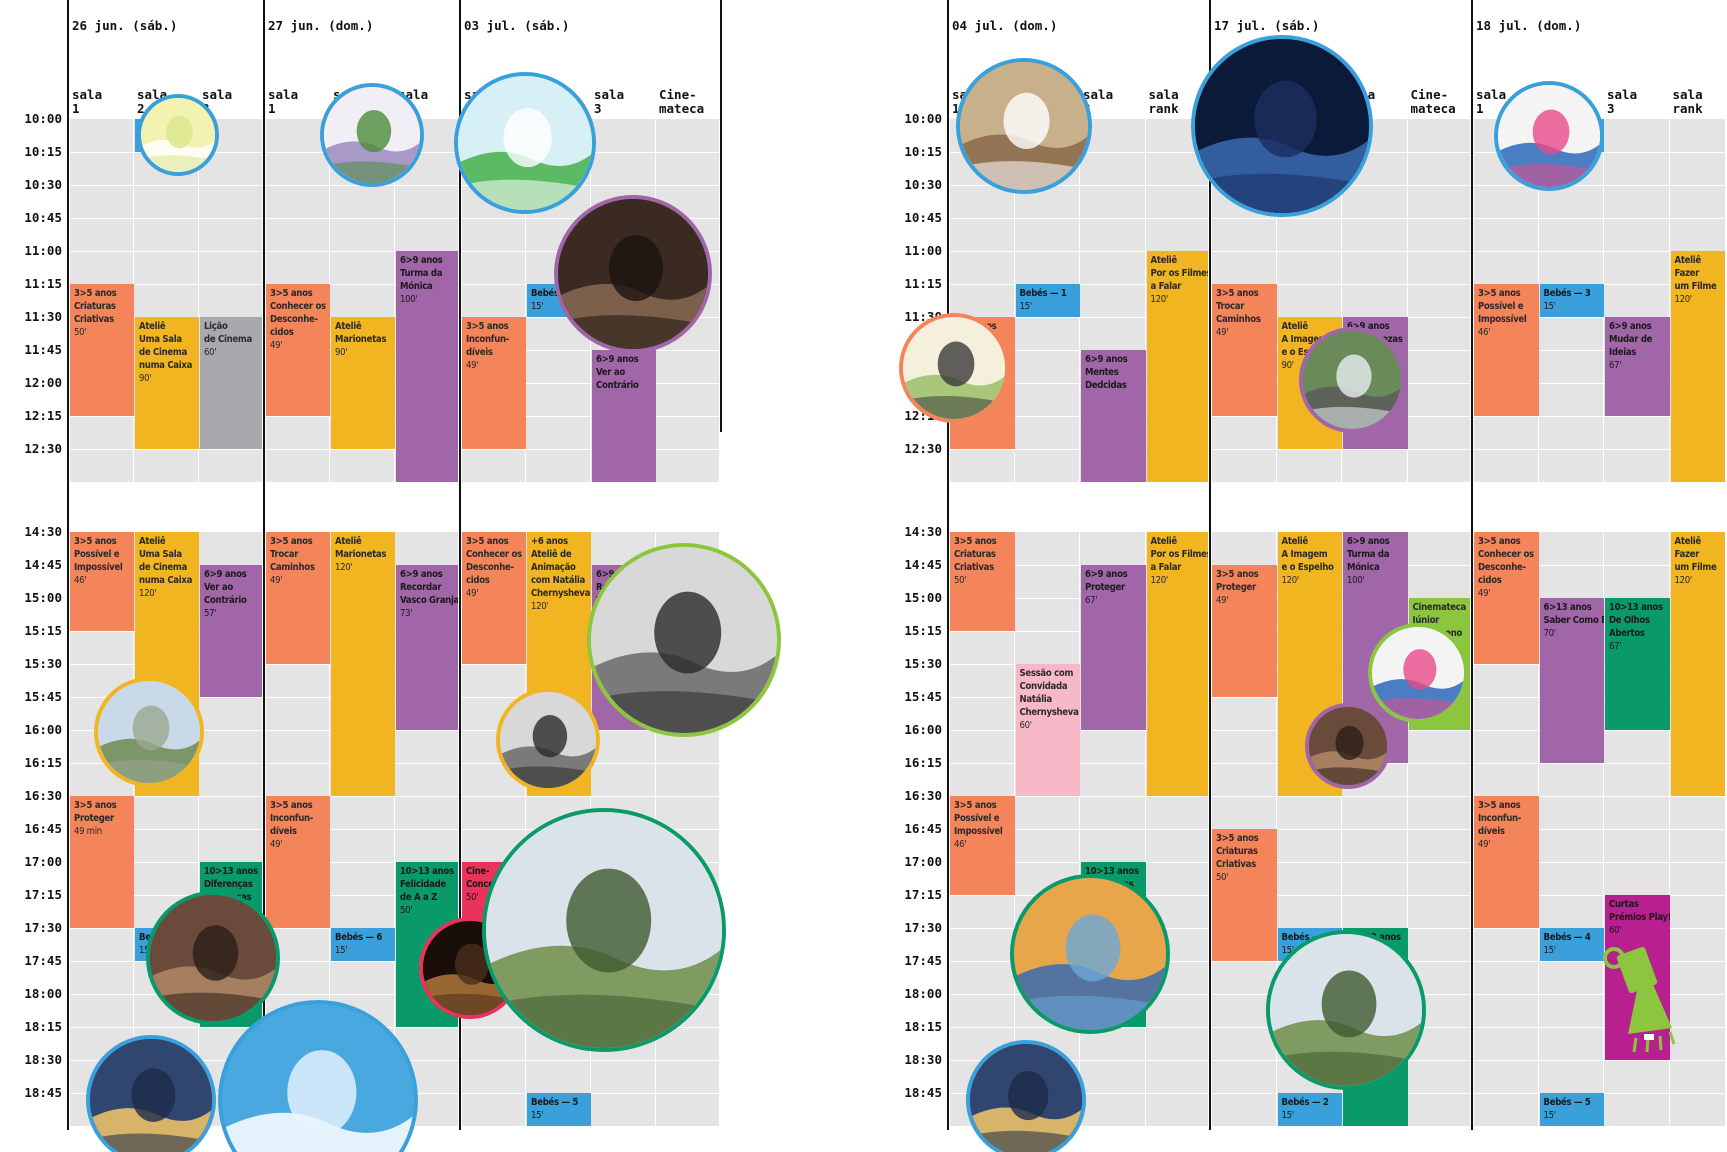  What do you see at coordinates (1047, 300) in the screenshot?
I see `event-block: Bebés — 1 15'` at bounding box center [1047, 300].